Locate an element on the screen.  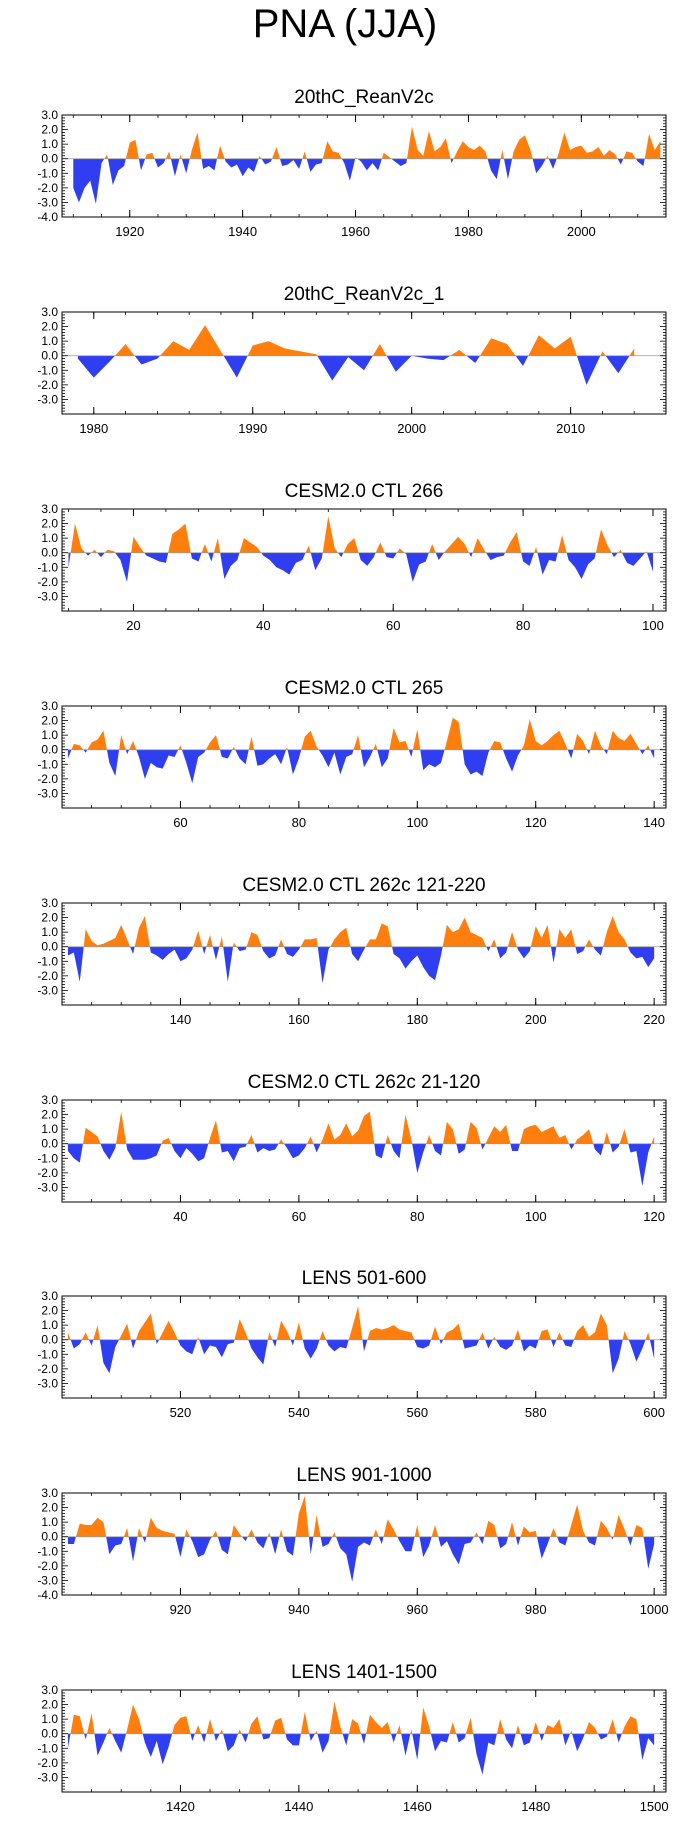
x-tick-label: 520 is located at coordinates (181, 1412).